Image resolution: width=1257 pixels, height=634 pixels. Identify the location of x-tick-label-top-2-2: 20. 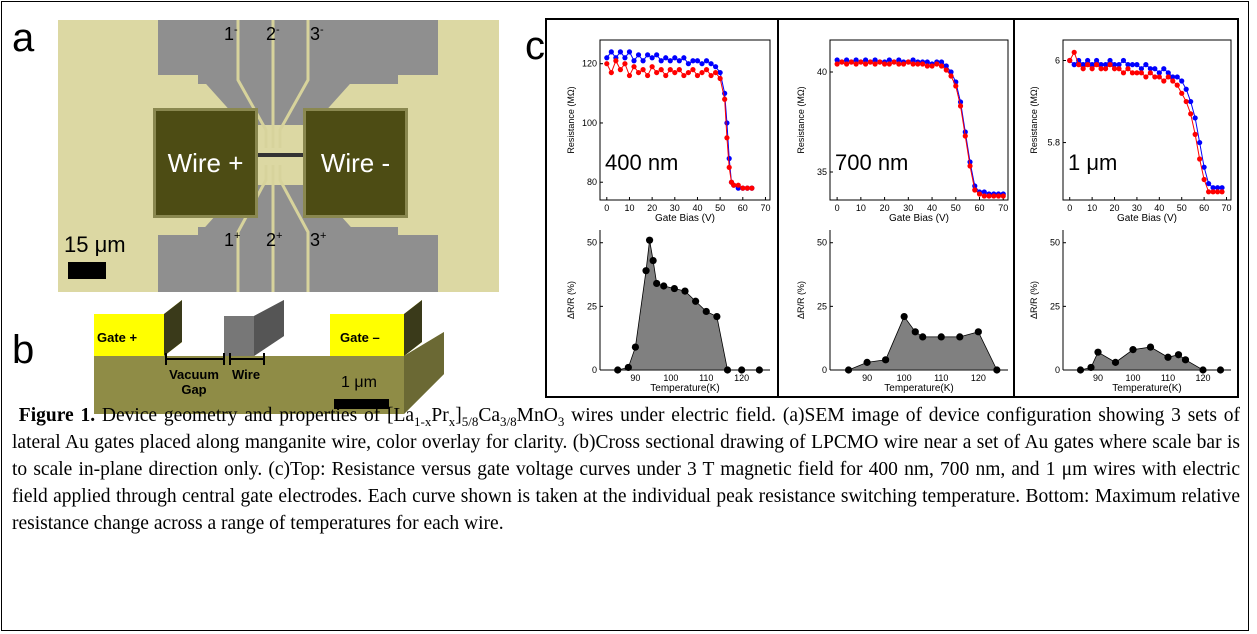
(1115, 208).